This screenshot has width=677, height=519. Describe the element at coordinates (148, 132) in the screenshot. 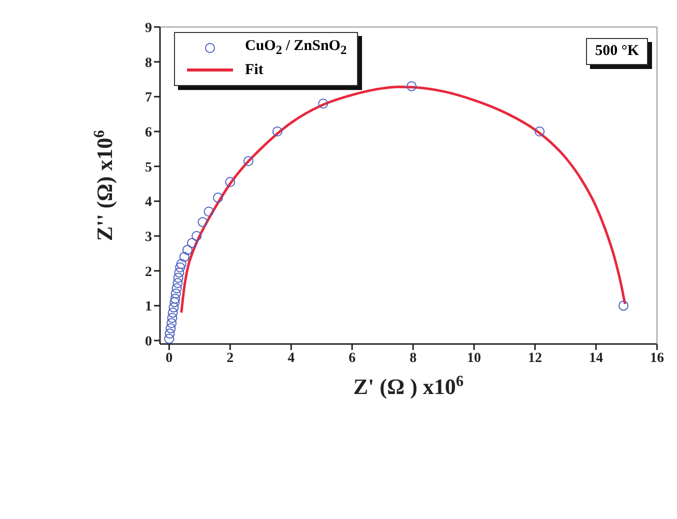

I see `y-tick-label: 6` at that location.